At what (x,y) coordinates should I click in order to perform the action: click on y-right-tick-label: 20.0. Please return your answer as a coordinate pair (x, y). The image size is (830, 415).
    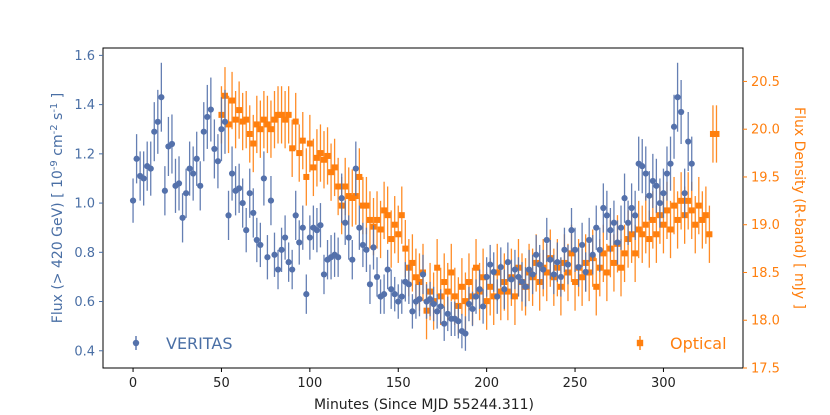
    Looking at the image, I should click on (765, 130).